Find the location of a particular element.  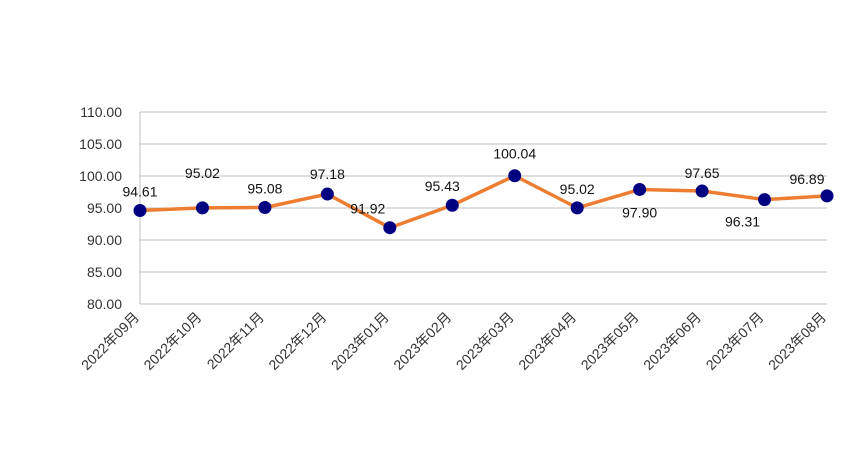

y-tick-label: 100.00 is located at coordinates (100, 176).